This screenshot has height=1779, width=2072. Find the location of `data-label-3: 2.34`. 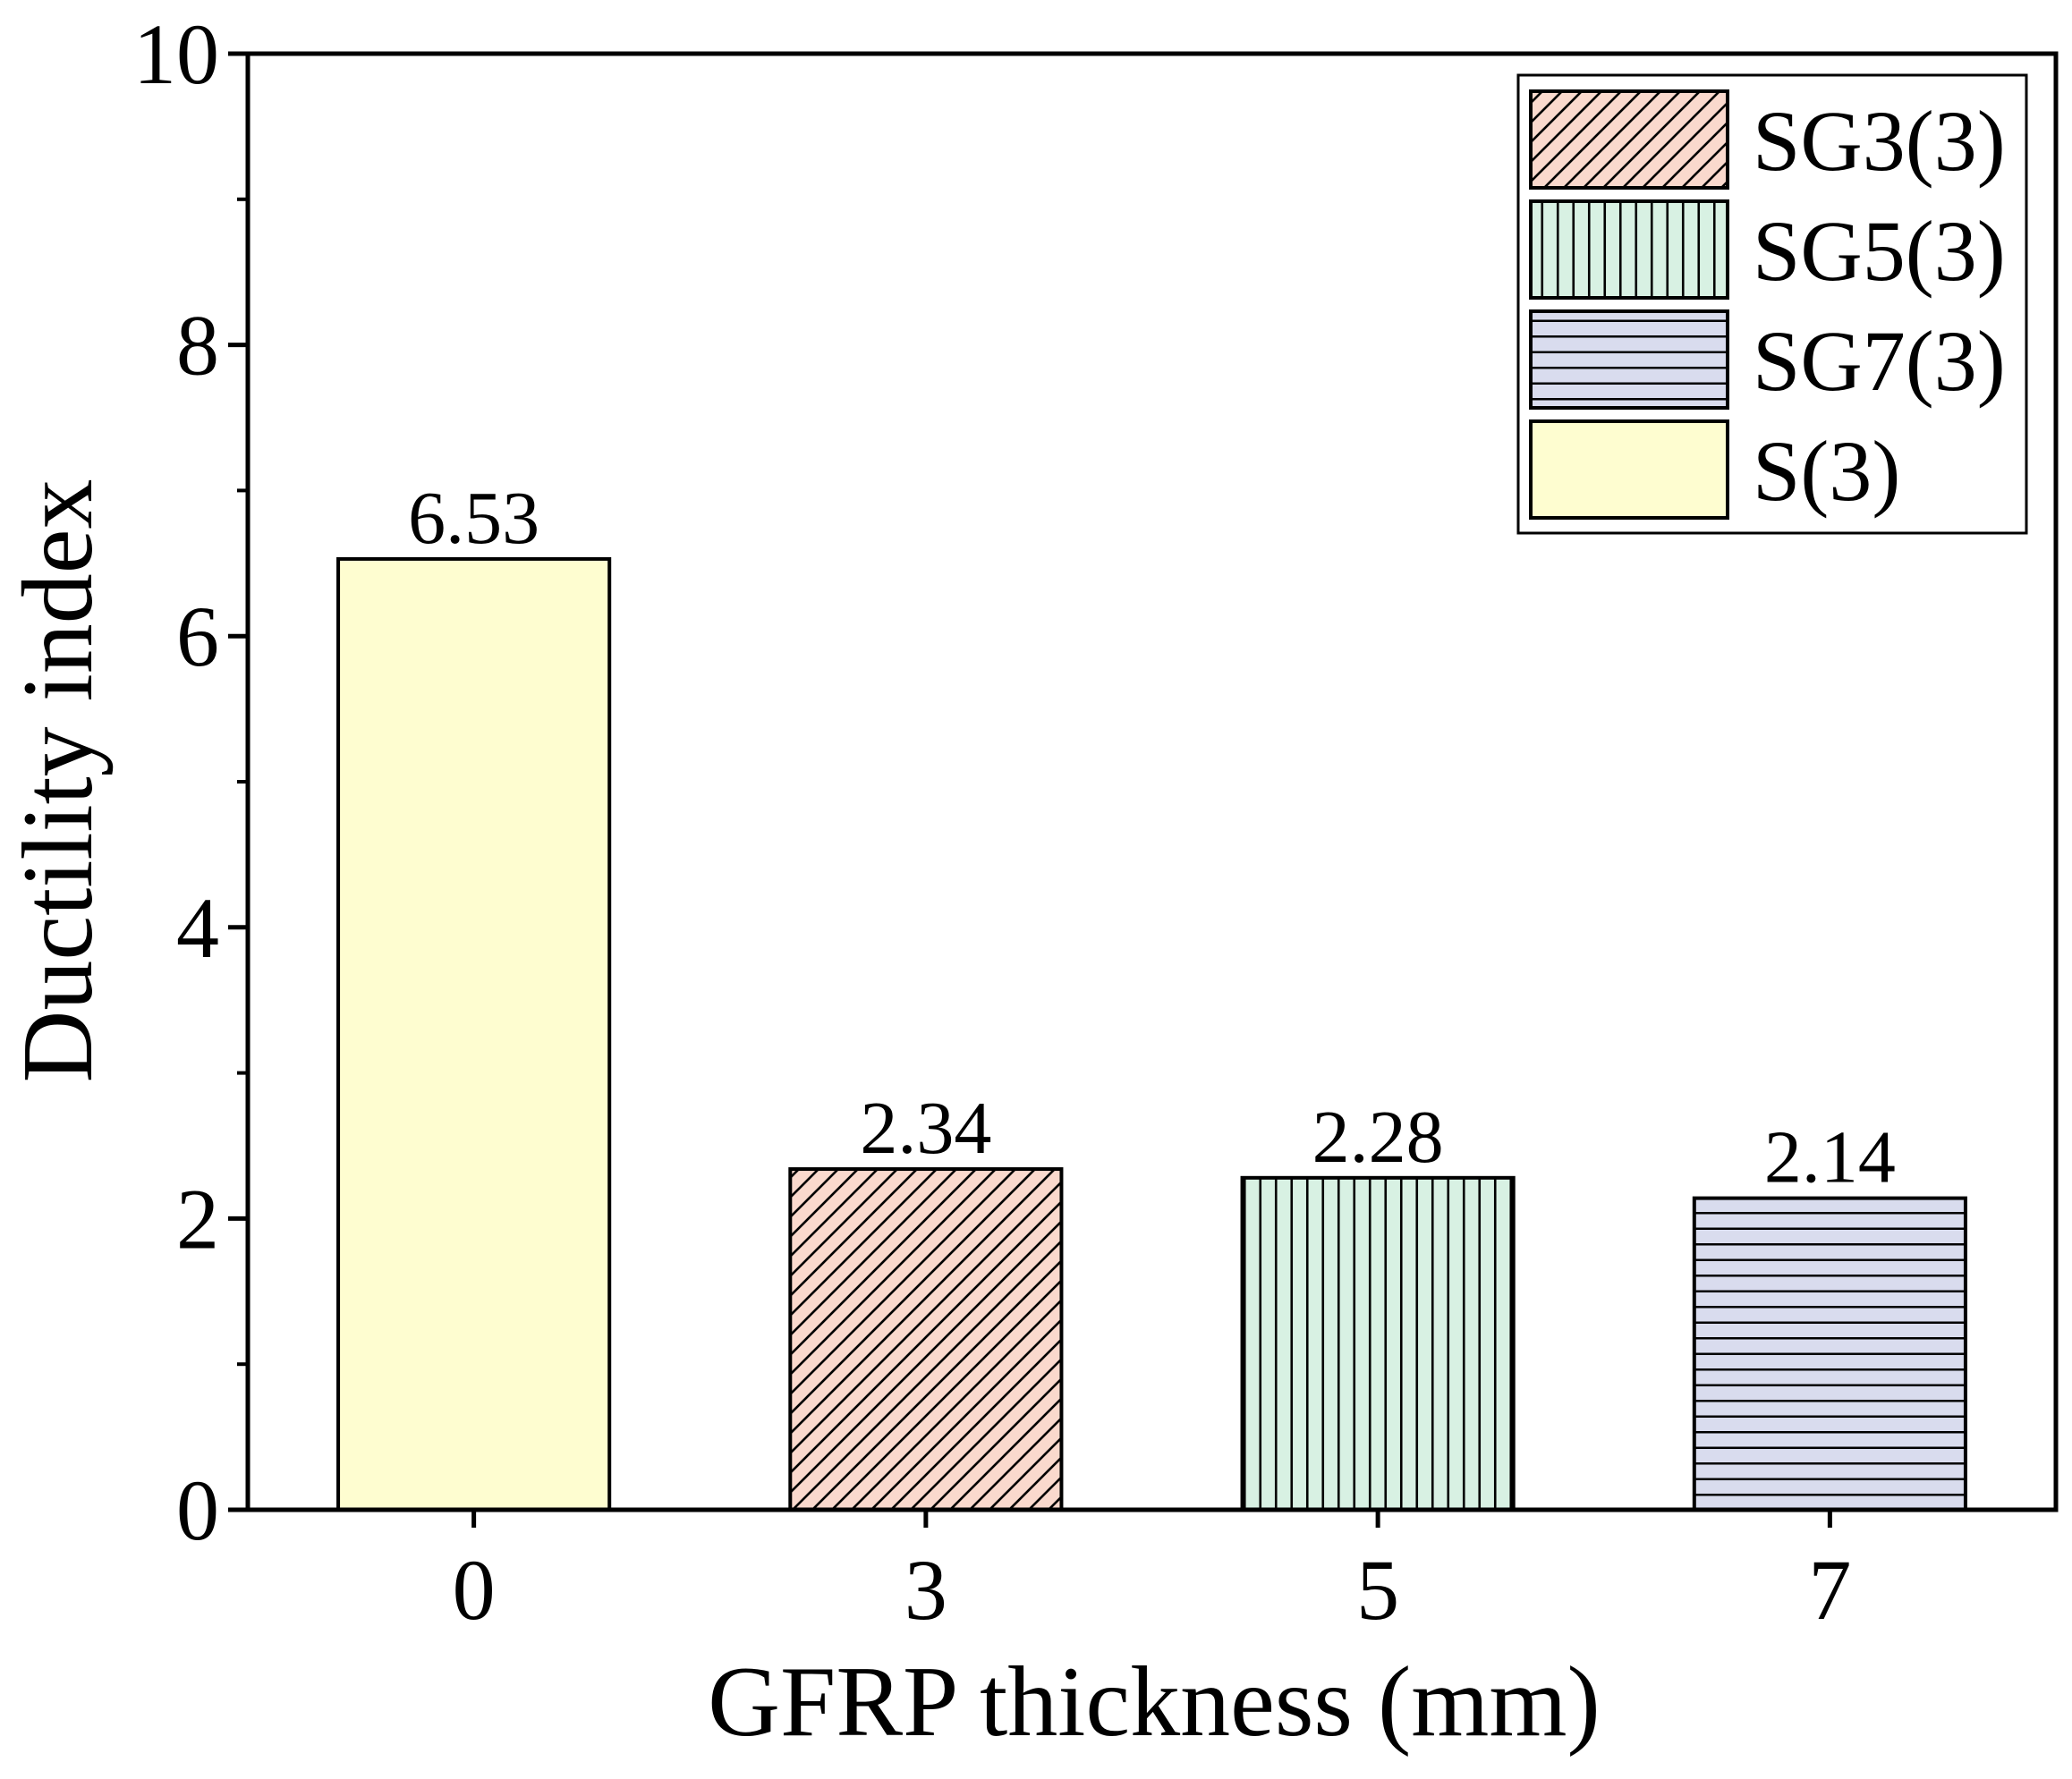

data-label-3: 2.34 is located at coordinates (926, 1128).